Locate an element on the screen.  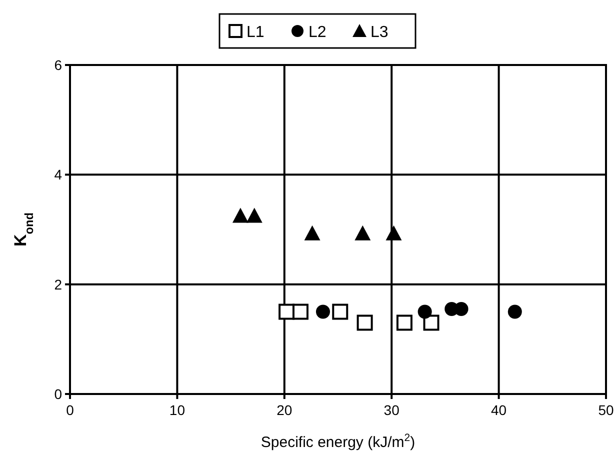
x-tick-label: 40 is located at coordinates (499, 410).